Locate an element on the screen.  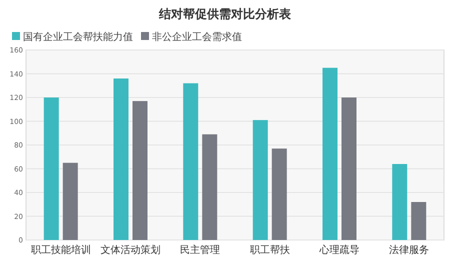
x-tick-label: 心理疏导 is located at coordinates (339, 250).